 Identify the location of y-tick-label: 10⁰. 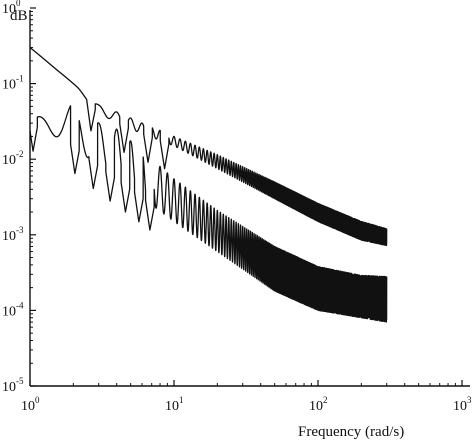
(11, 8).